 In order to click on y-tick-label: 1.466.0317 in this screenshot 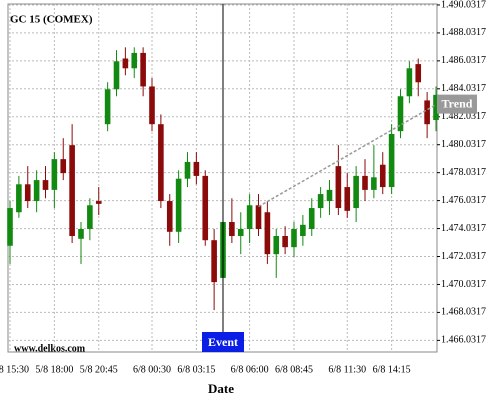, I will do `click(463, 340)`.